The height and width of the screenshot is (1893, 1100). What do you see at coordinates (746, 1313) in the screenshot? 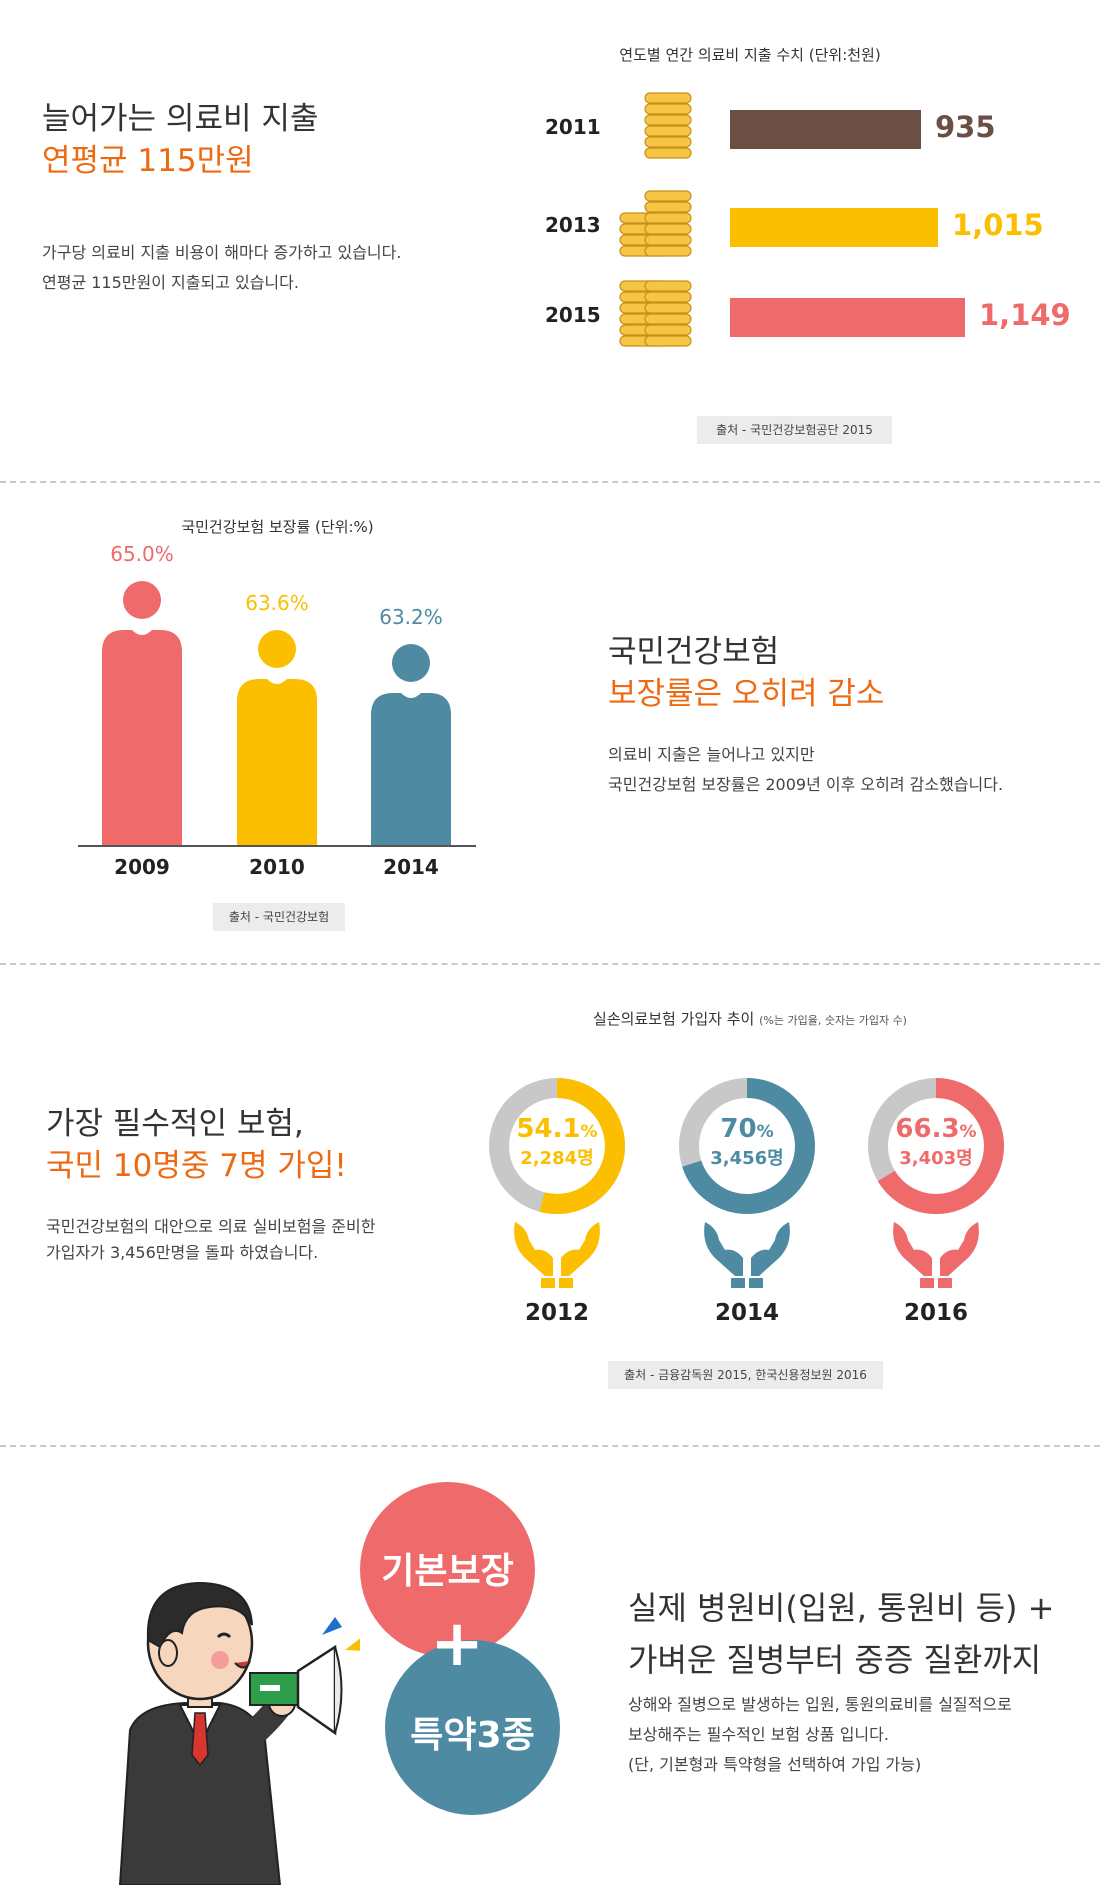
I see `subscriber-year-label: 2014` at bounding box center [746, 1313].